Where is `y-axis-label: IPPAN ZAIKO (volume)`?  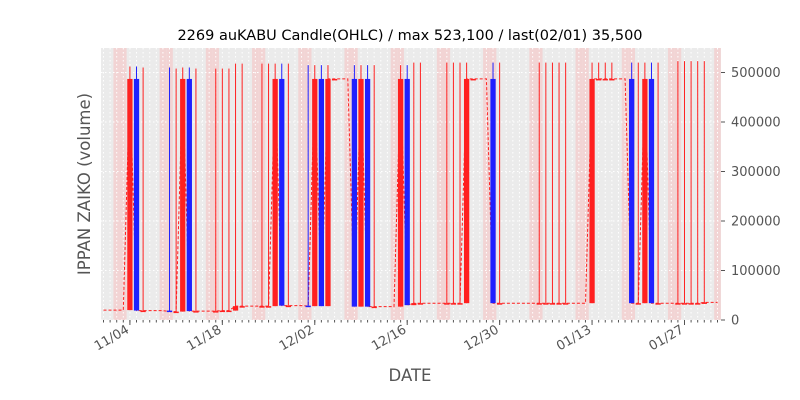
y-axis-label: IPPAN ZAIKO (volume) is located at coordinates (84, 184).